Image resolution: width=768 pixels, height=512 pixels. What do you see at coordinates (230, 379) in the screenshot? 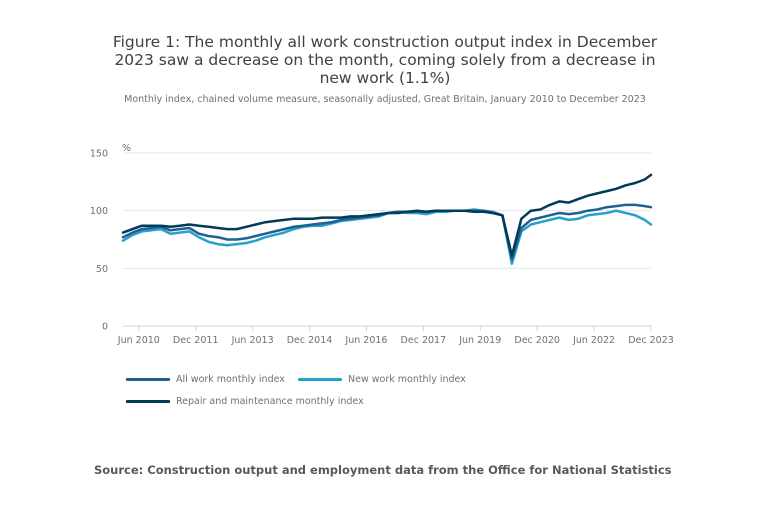
I see `legend-label: All work monthly index` at bounding box center [230, 379].